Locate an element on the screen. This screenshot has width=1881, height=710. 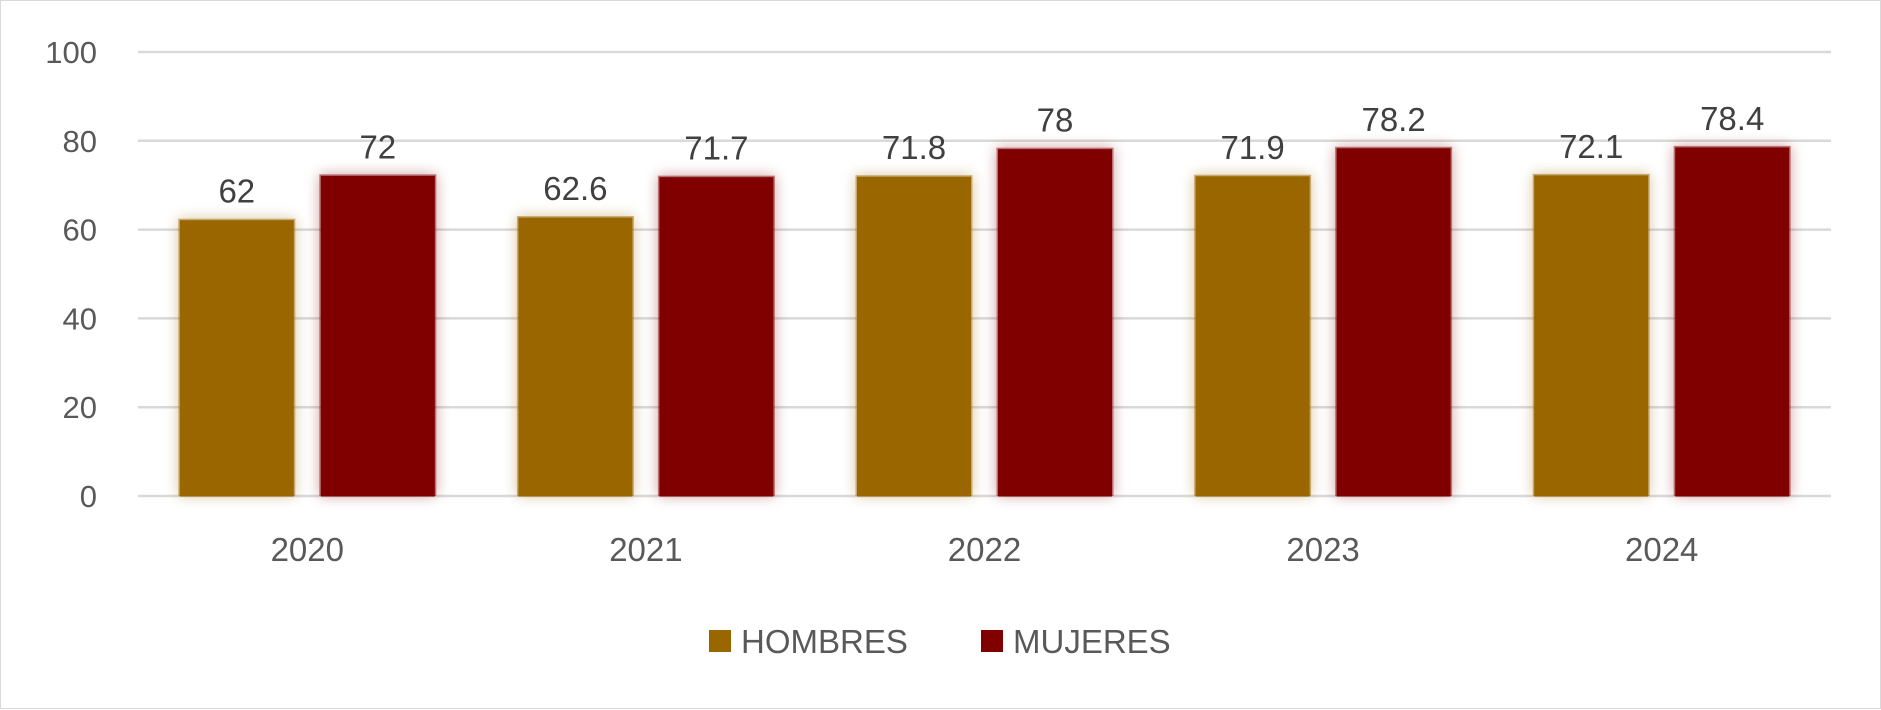
y-tick-label: 100 is located at coordinates (71, 52).